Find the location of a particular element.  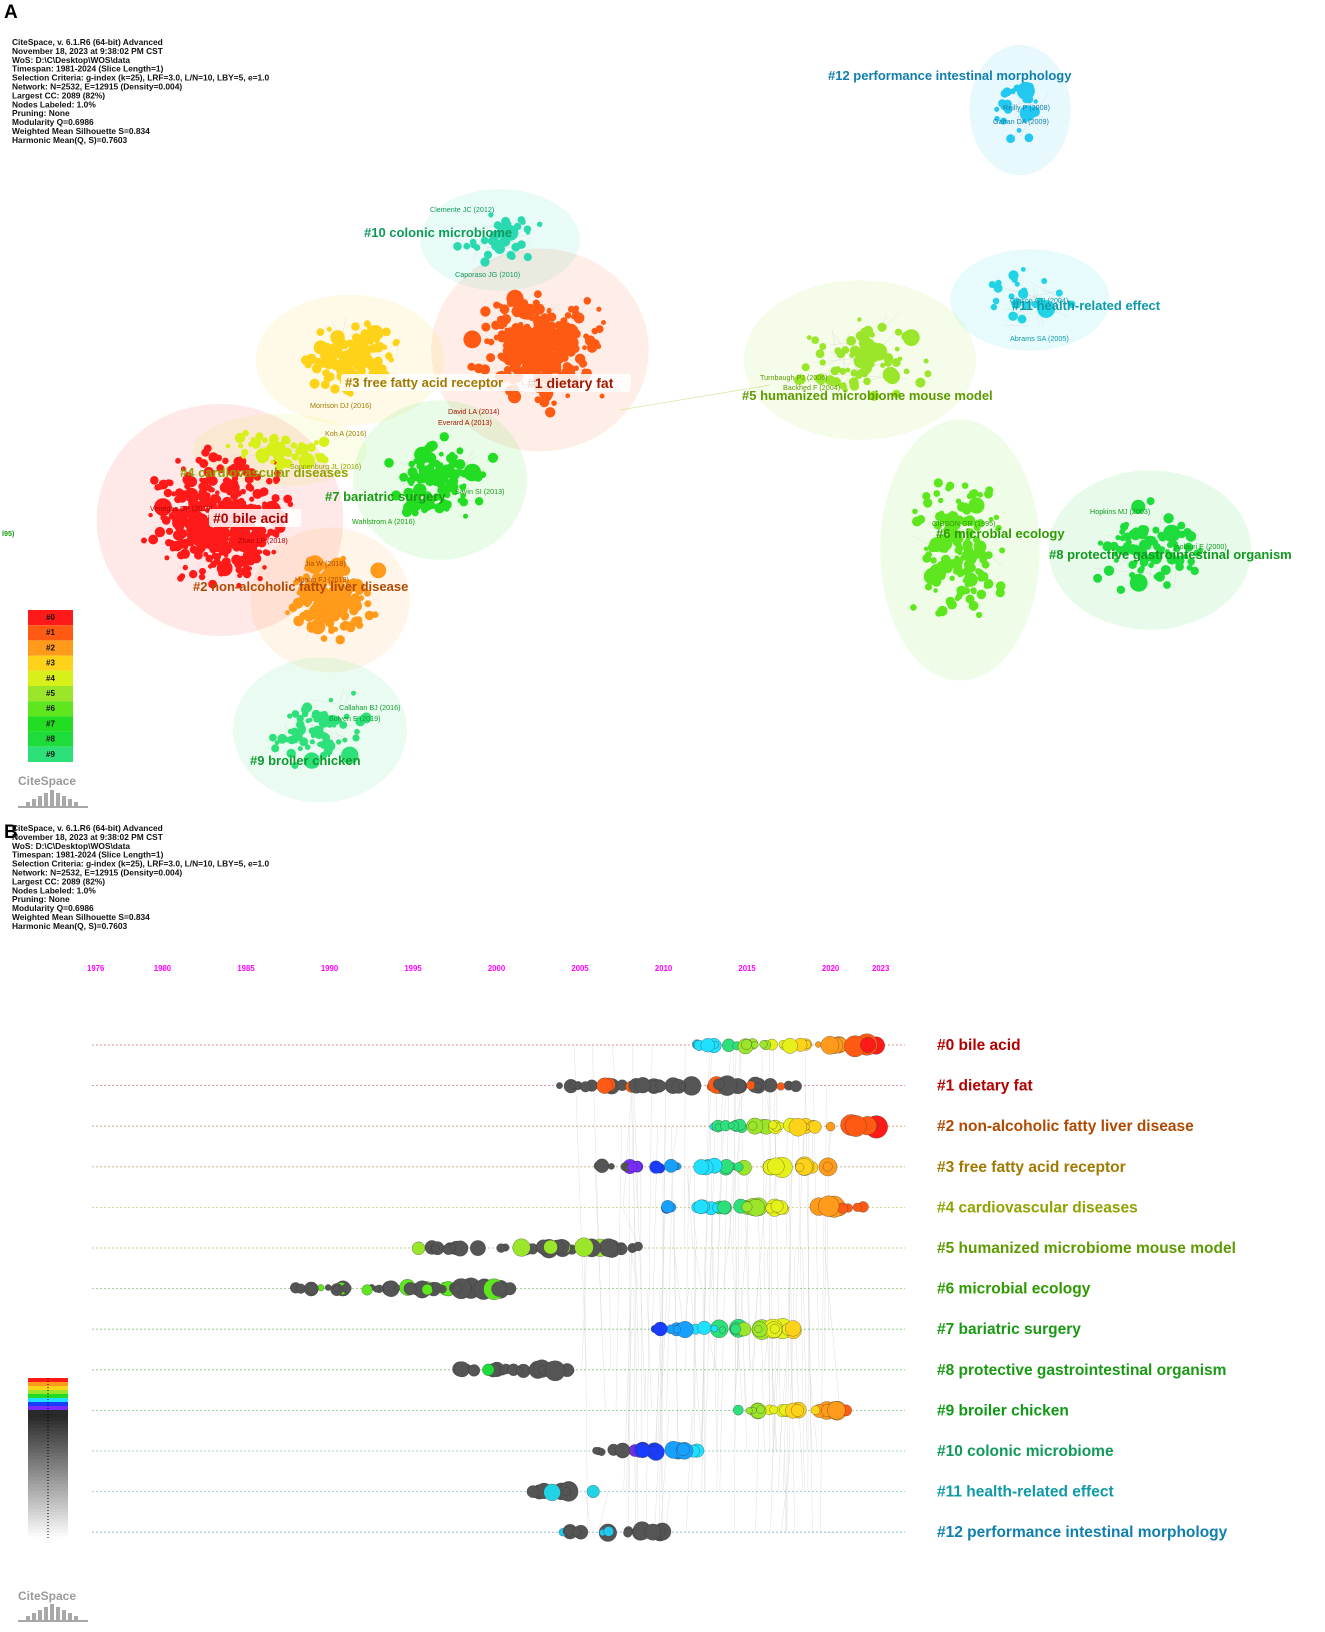

cluster-label: #8 protective gastrointestinal organism is located at coordinates (1170, 554).